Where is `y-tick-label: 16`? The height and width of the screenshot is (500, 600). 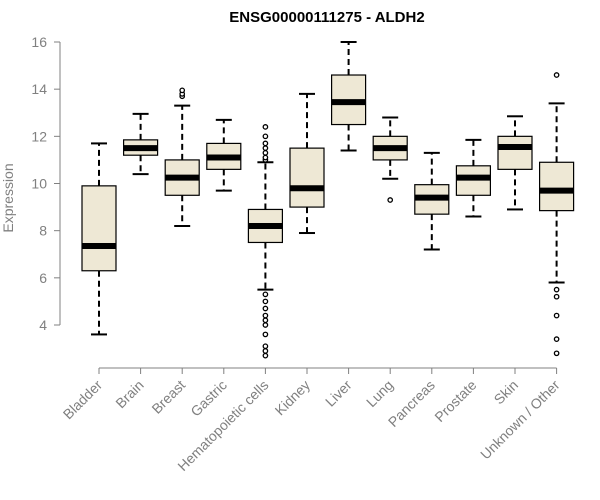 y-tick-label: 16 is located at coordinates (39, 42).